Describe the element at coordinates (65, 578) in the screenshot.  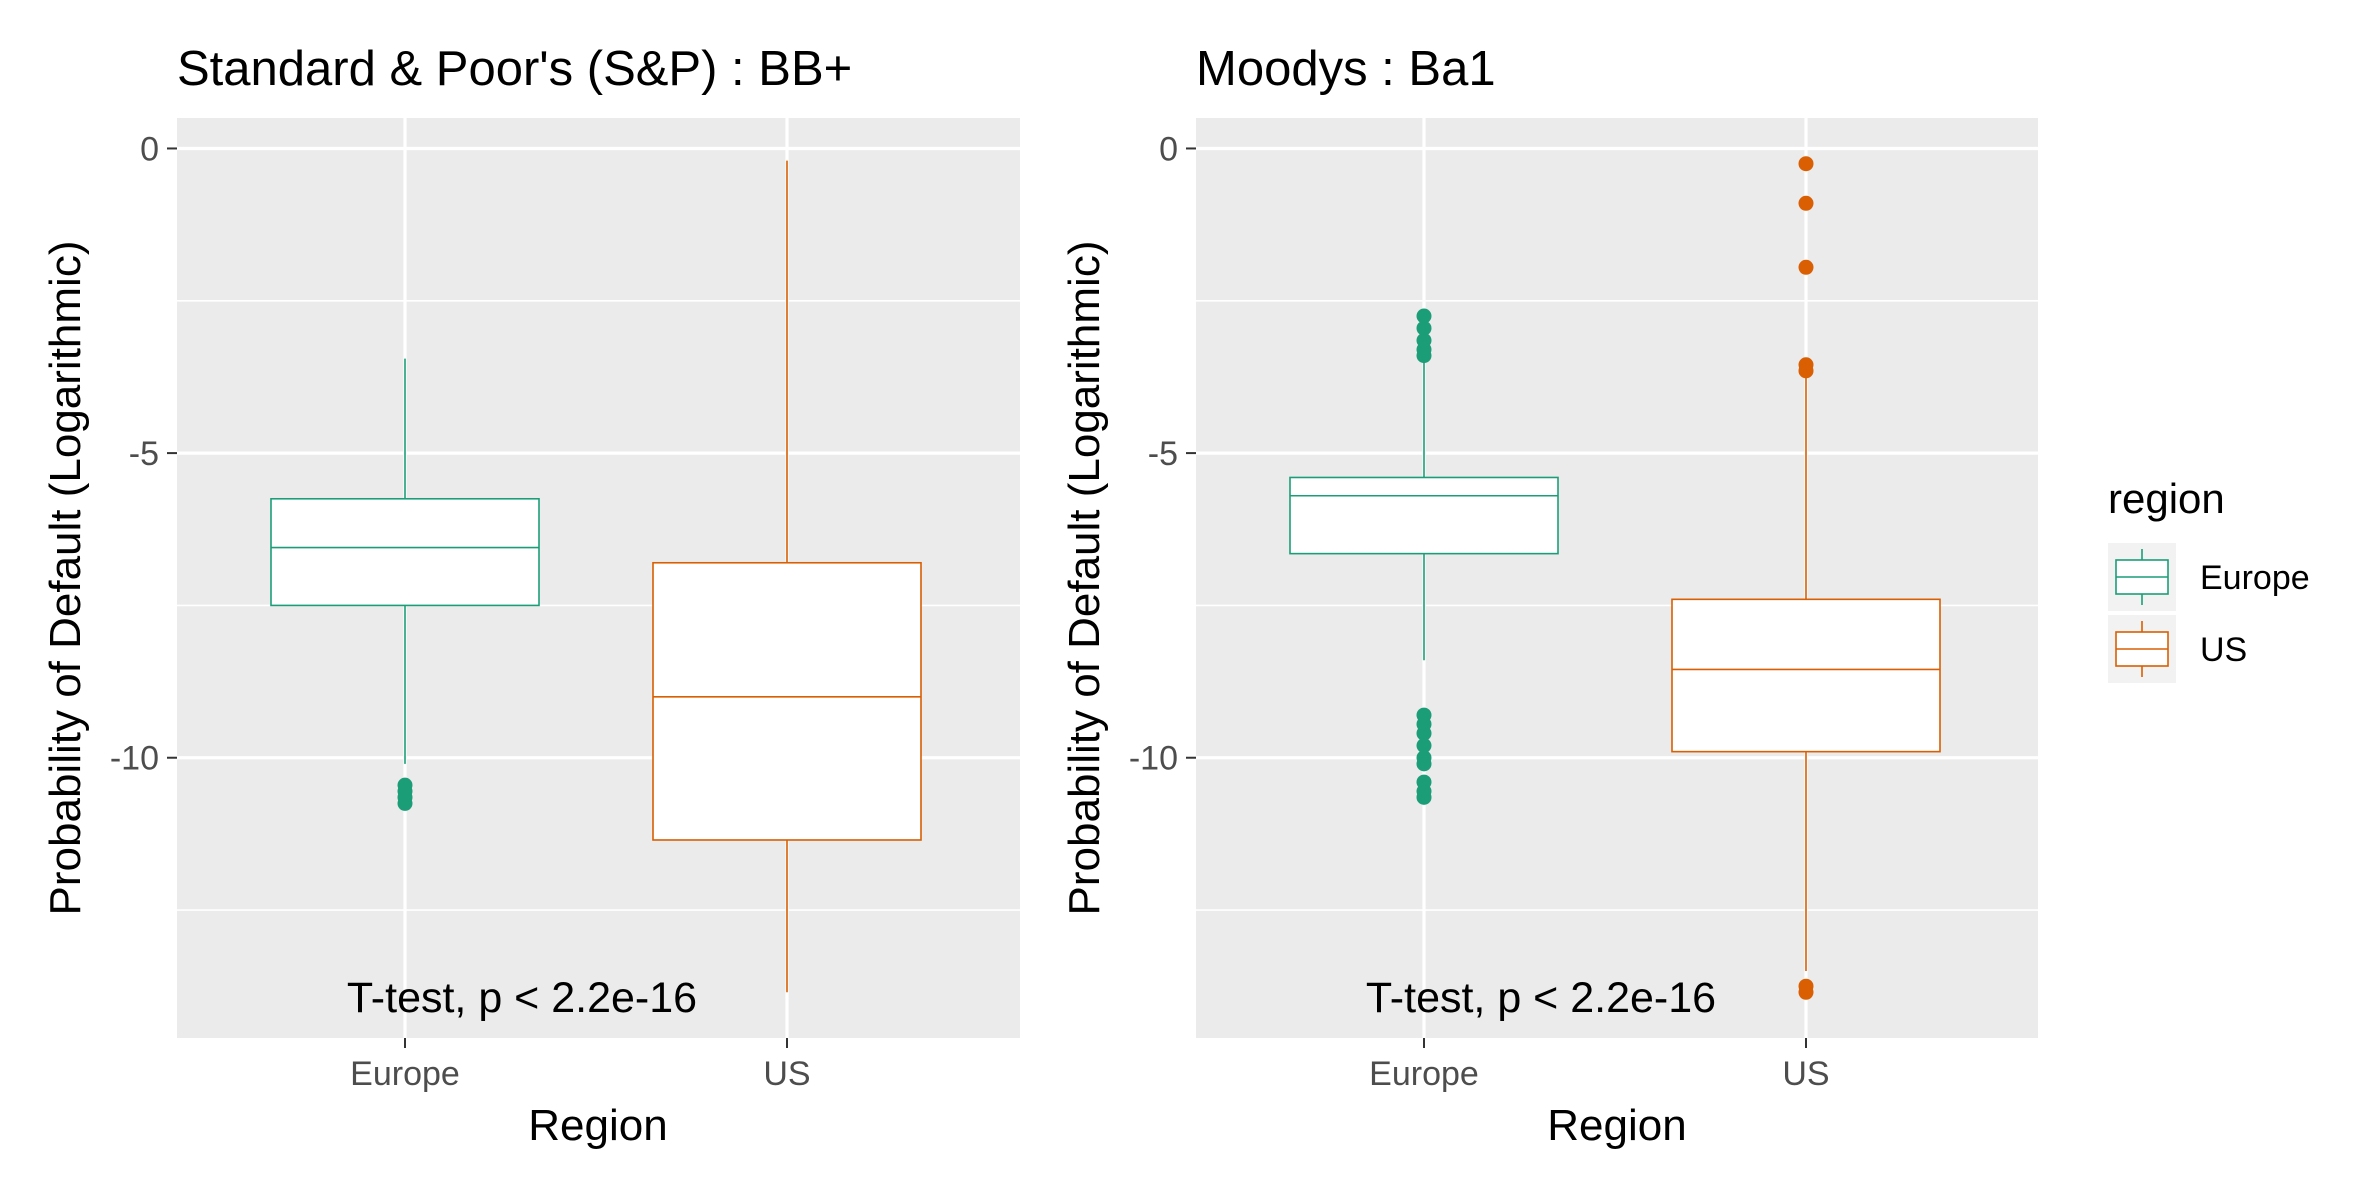
I see `y-axis-title-sp: Probability of Default (Logarithmic)` at that location.